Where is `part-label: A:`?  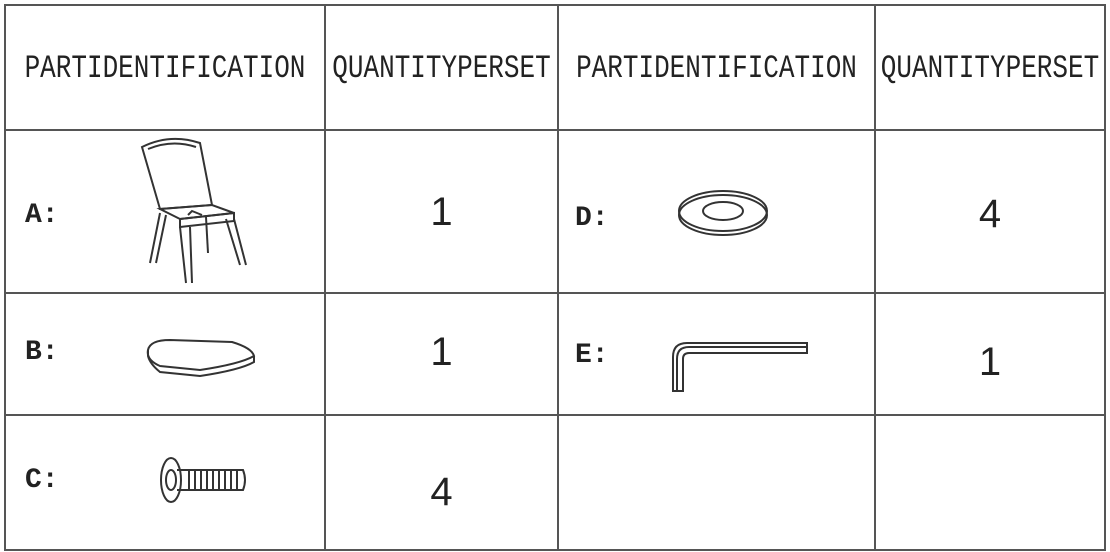 part-label: A: is located at coordinates (42, 215).